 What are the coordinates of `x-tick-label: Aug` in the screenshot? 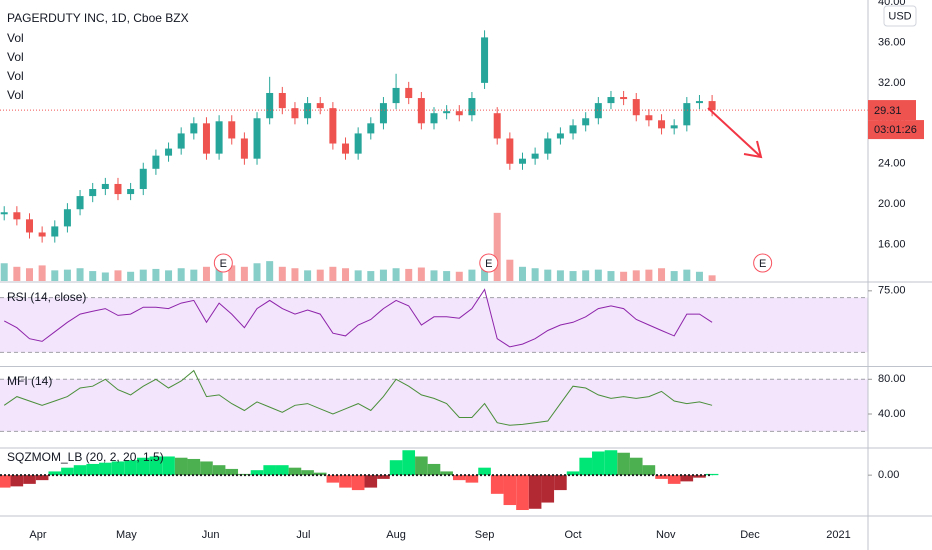 It's located at (396, 535).